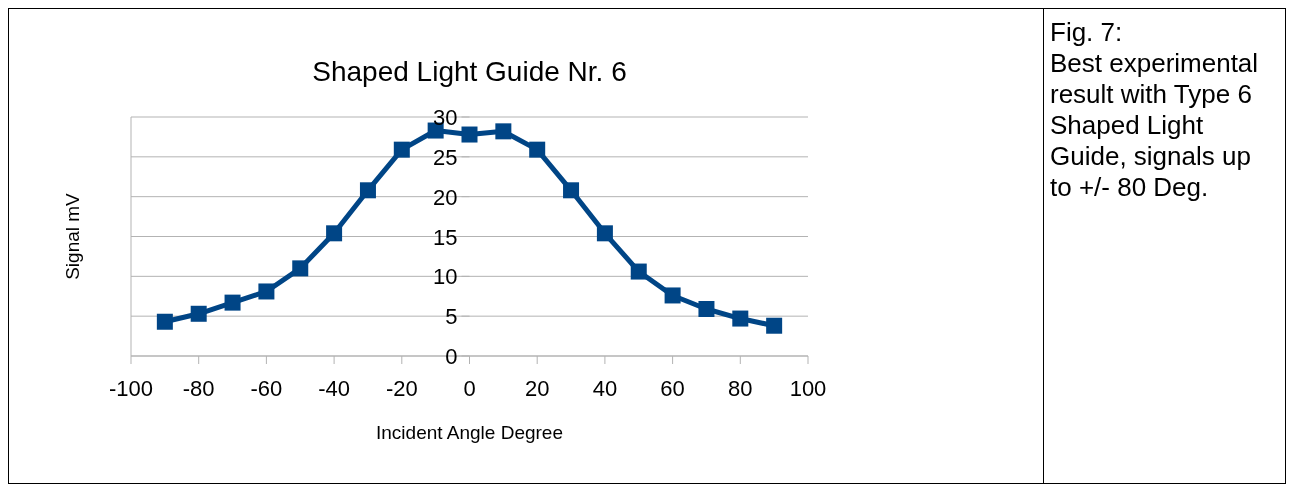 The width and height of the screenshot is (1294, 490). Describe the element at coordinates (445, 157) in the screenshot. I see `y-tick-label: 25` at that location.